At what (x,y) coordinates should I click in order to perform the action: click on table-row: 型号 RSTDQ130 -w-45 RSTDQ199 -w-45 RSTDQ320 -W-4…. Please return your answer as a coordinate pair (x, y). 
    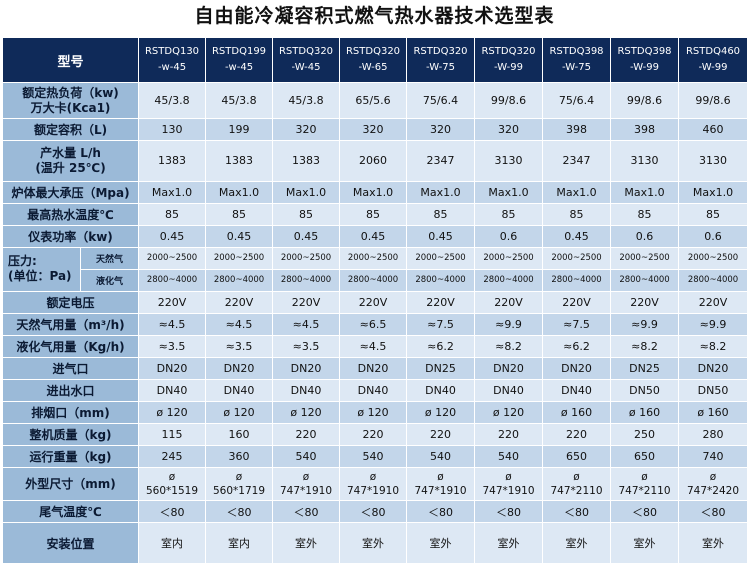
    Looking at the image, I should click on (375, 60).